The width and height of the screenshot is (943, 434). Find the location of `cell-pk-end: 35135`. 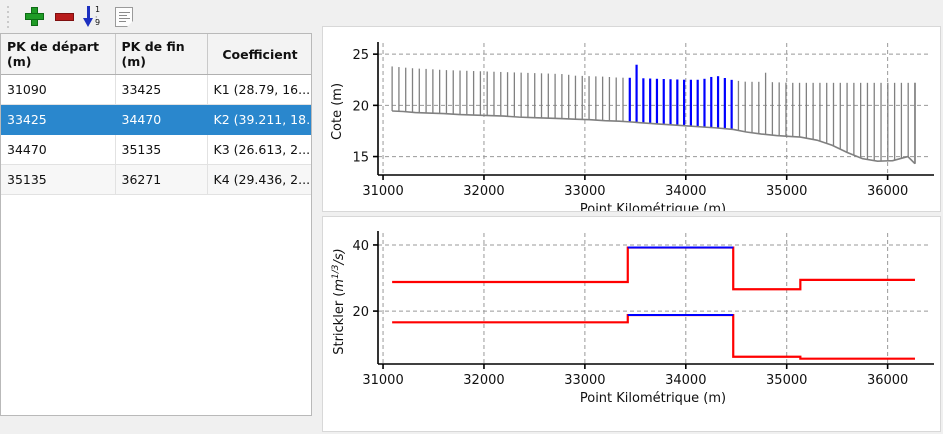

cell-pk-end: 35135 is located at coordinates (161, 149).